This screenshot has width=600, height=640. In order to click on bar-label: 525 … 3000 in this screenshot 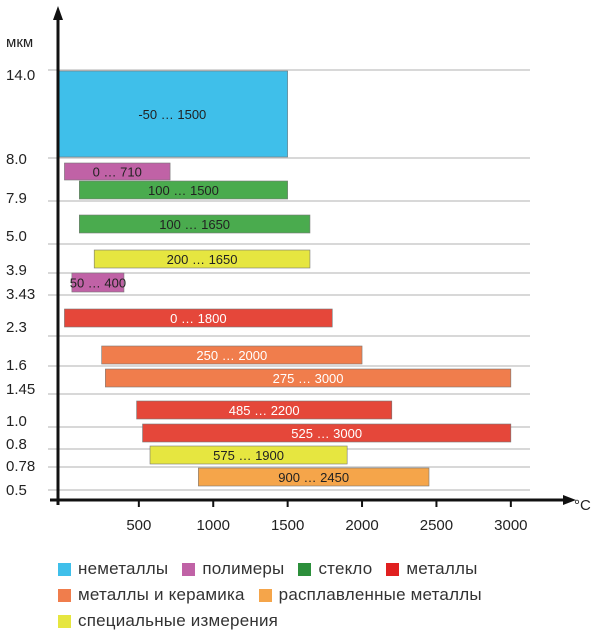, I will do `click(326, 433)`.